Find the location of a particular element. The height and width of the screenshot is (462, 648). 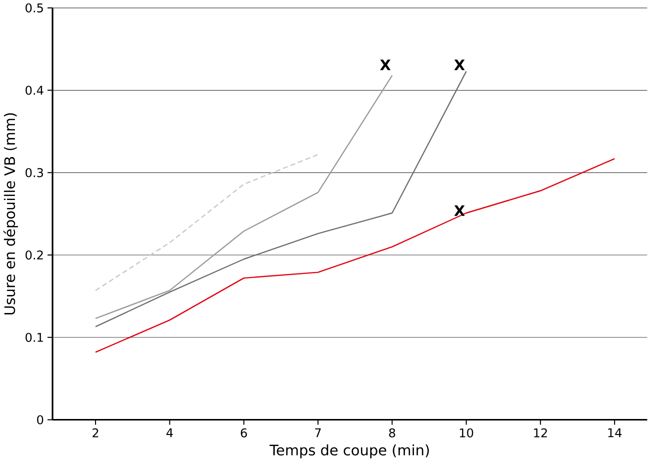

y-tick-label: 0.2 is located at coordinates (34, 255).